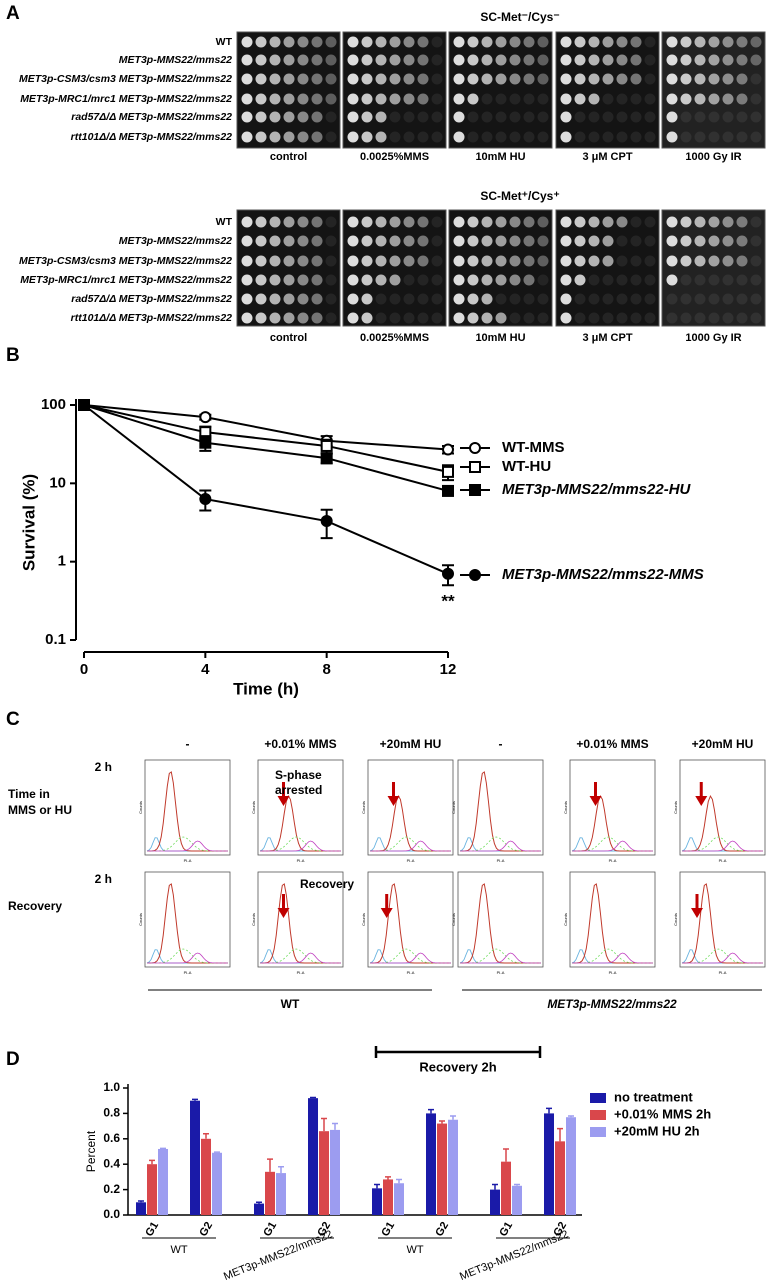  Describe the element at coordinates (288, 268) in the screenshot. I see `plate-image` at that location.